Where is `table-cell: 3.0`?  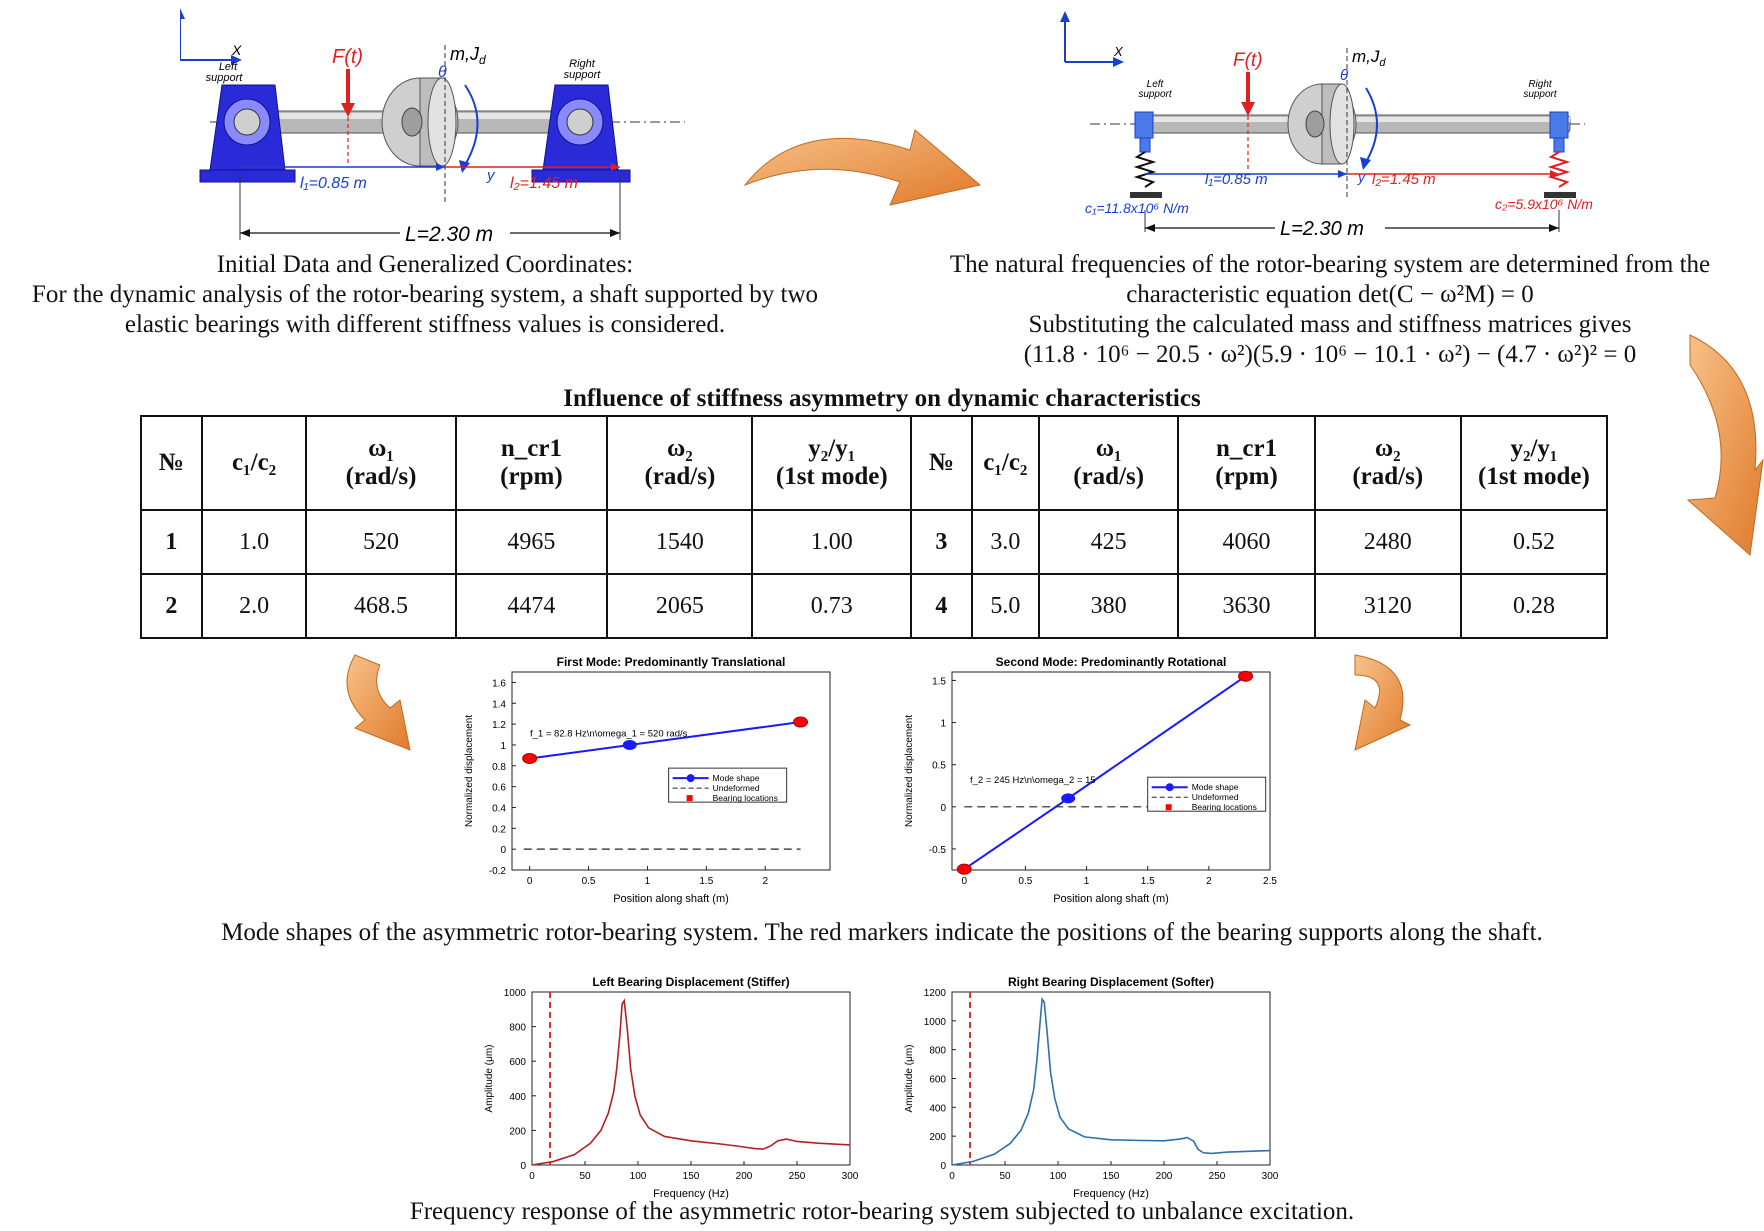 table-cell: 3.0 is located at coordinates (1005, 542).